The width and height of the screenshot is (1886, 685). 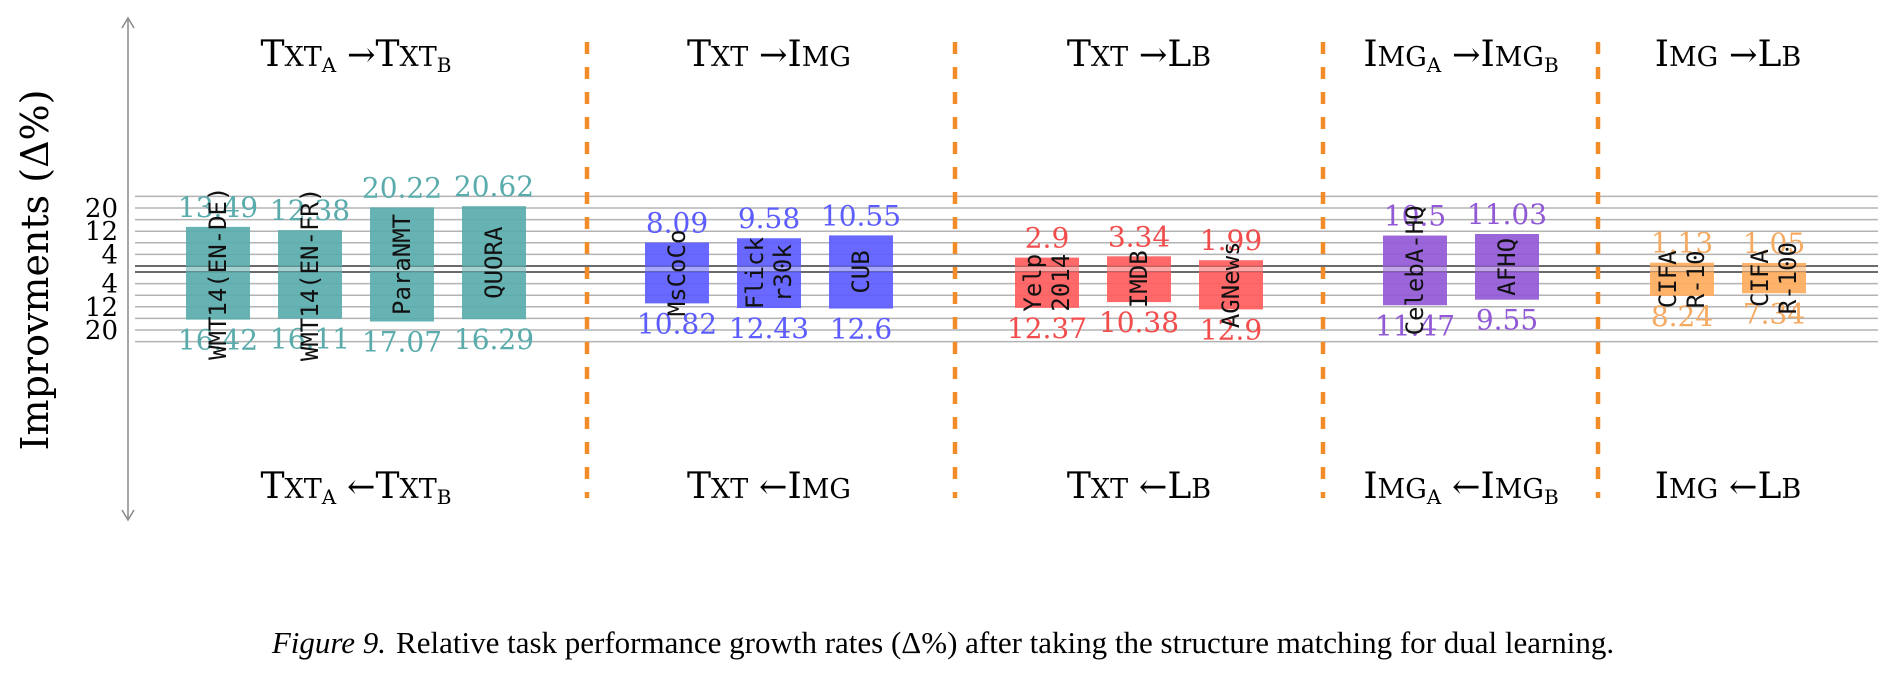 What do you see at coordinates (769, 54) in the screenshot?
I see `group-title-top: TXT →IMG` at bounding box center [769, 54].